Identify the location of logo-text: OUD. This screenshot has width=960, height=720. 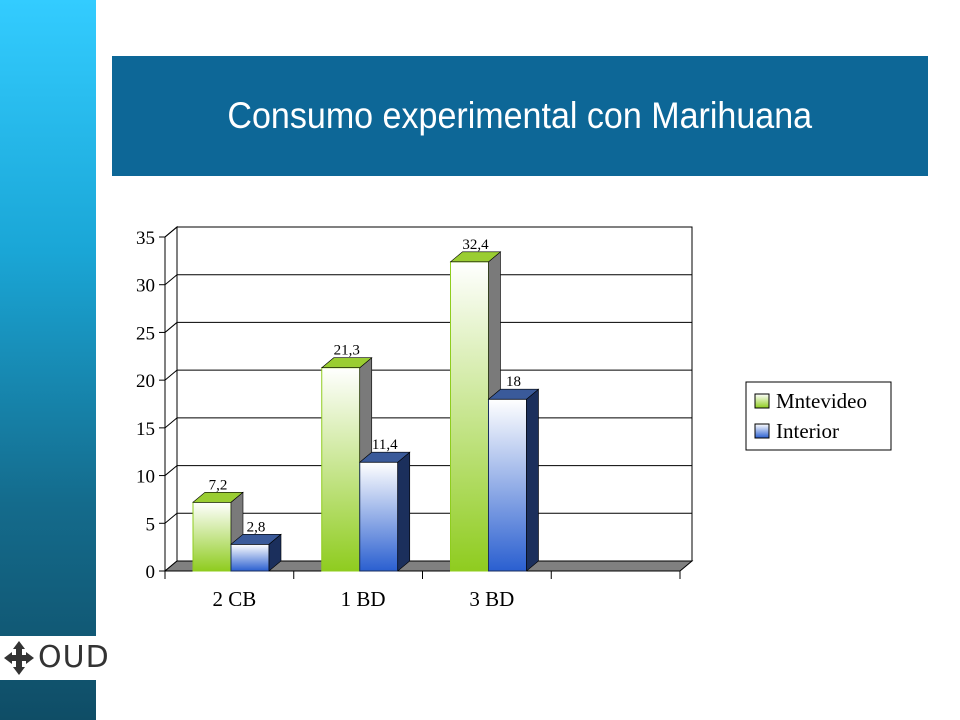
(74, 657).